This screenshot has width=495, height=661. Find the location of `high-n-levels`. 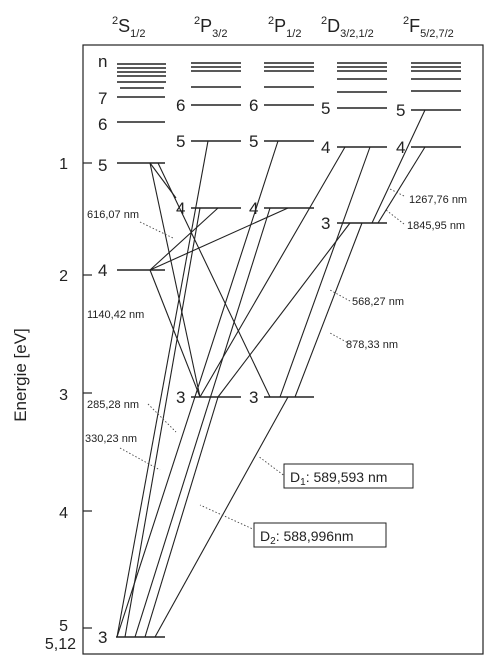

high-n-levels is located at coordinates (289, 72).